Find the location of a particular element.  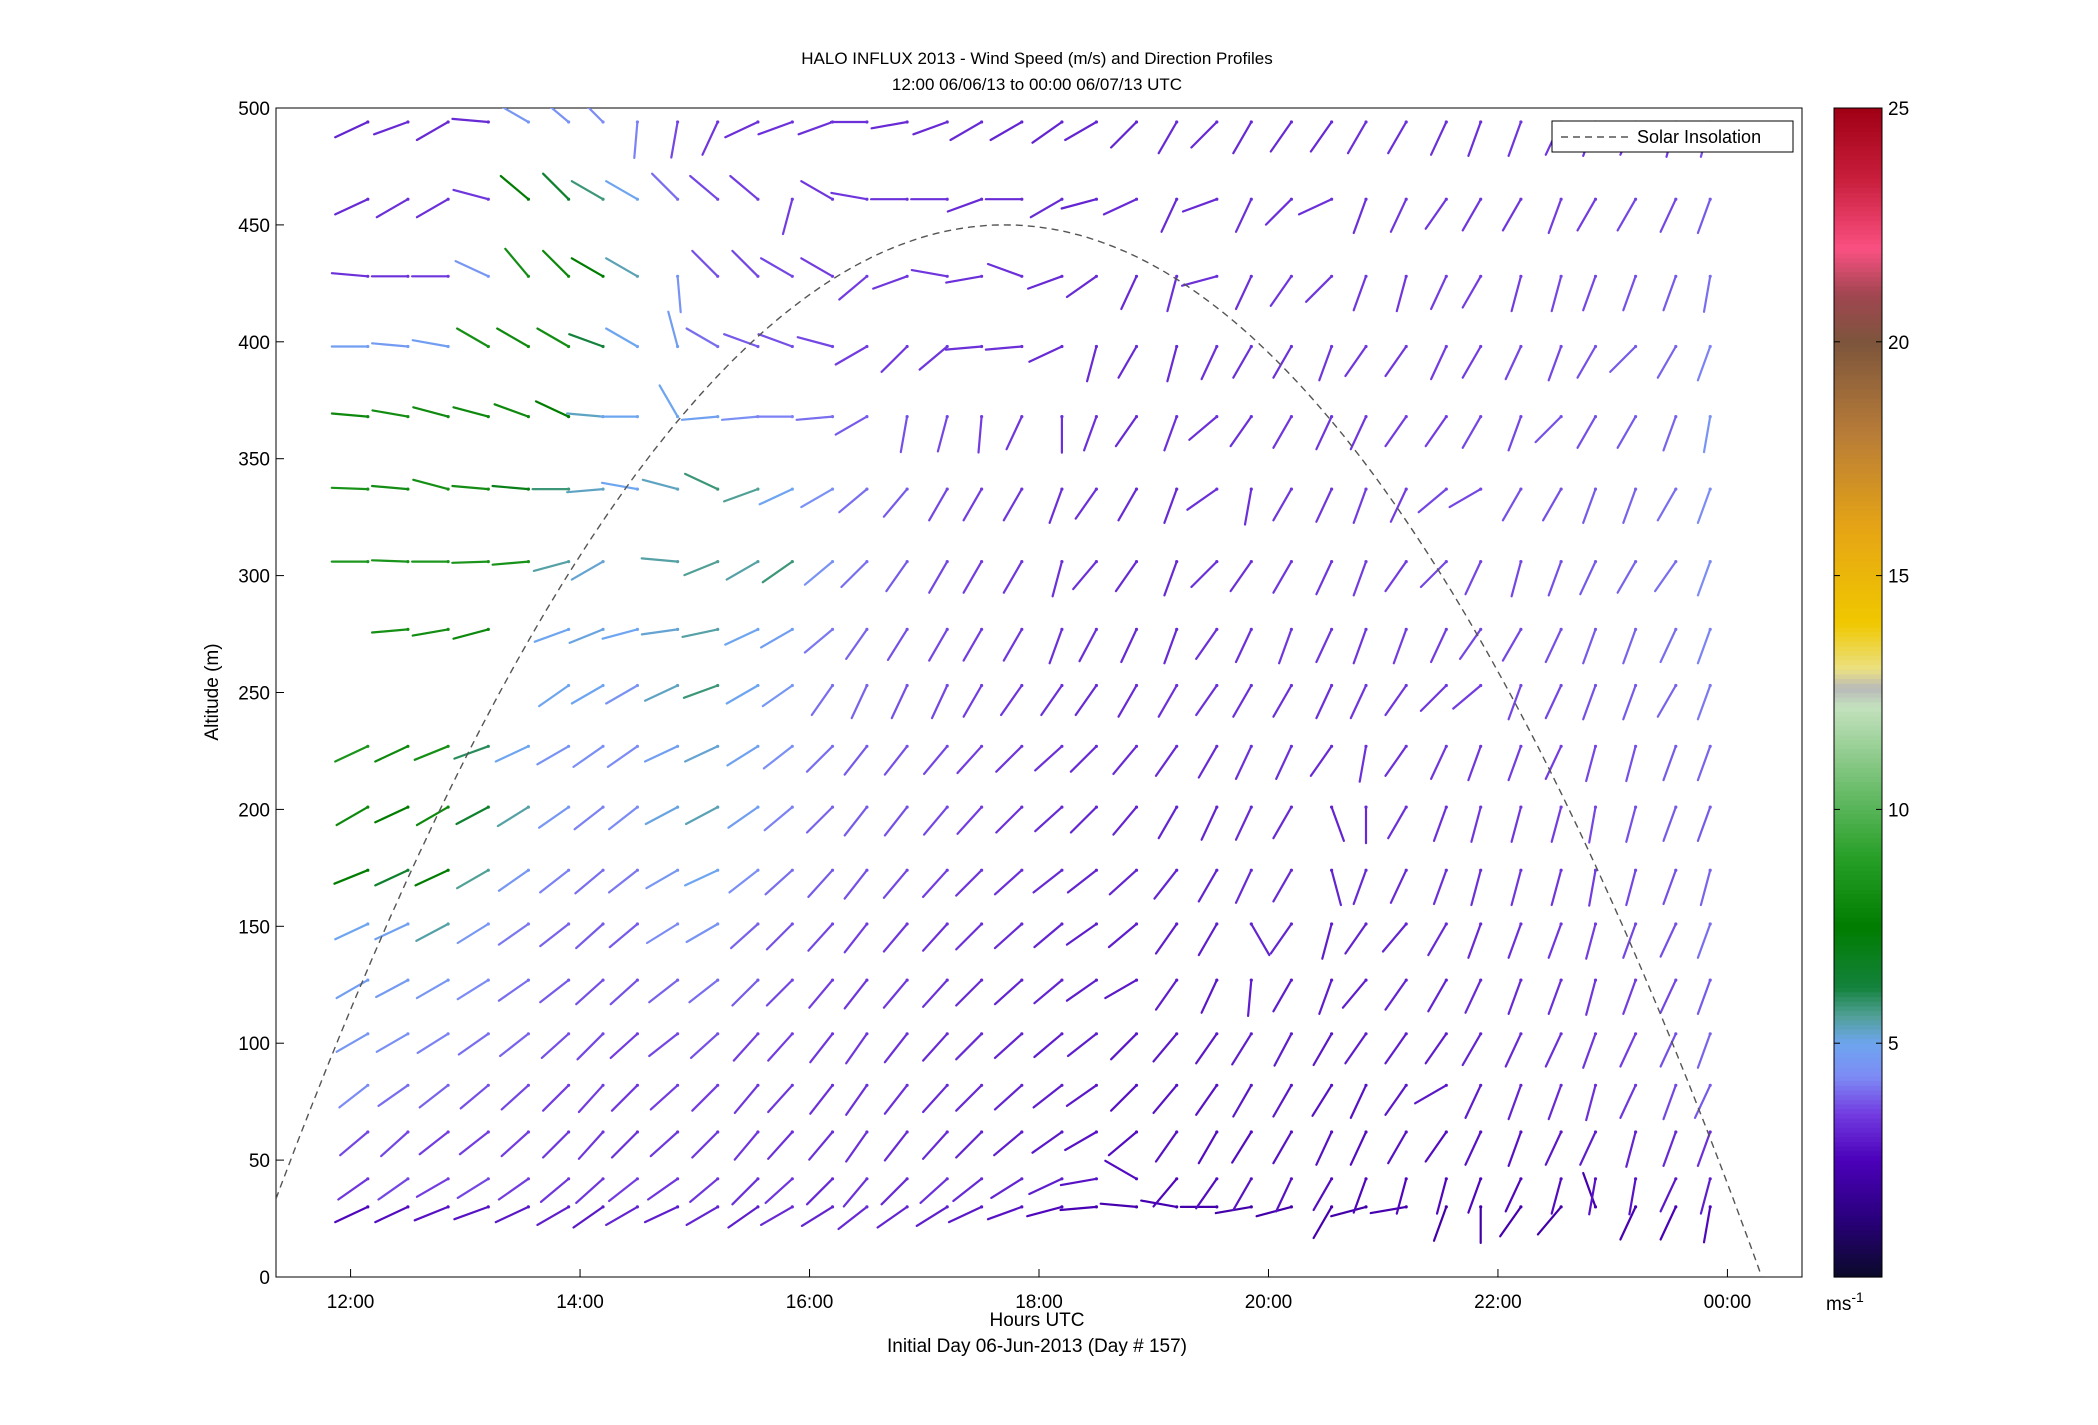

legend-box is located at coordinates (1672, 136).